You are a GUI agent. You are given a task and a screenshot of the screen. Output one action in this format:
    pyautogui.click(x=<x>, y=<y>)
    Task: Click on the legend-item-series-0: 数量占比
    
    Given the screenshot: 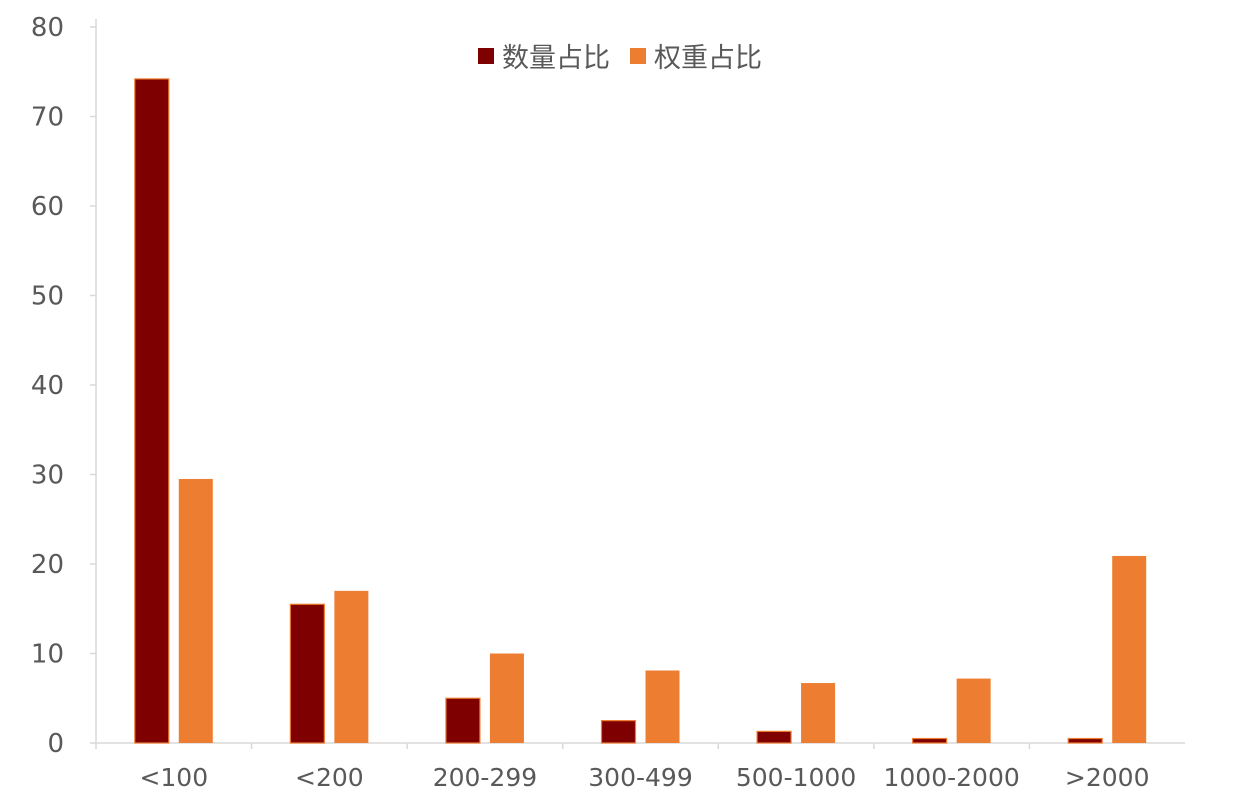 What is the action you would take?
    pyautogui.click(x=544, y=55)
    